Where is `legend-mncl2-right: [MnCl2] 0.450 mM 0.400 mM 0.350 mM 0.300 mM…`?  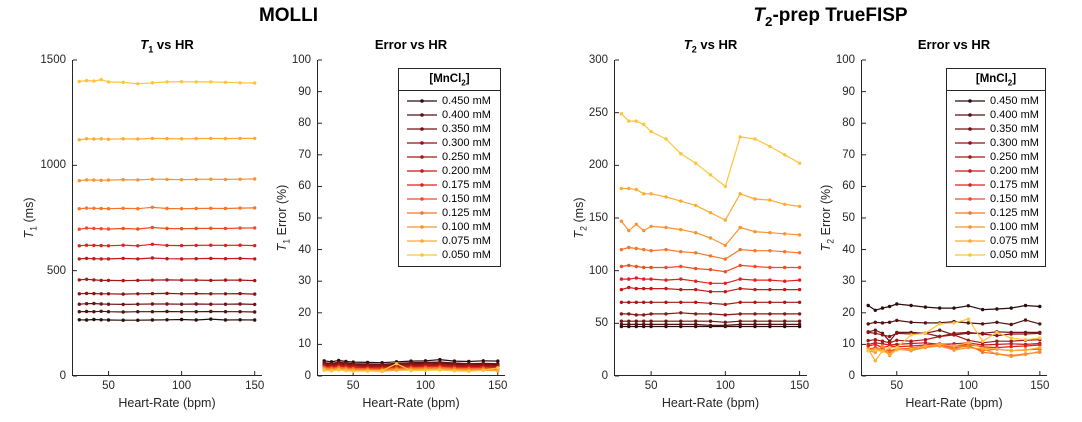
legend-mncl2-right: [MnCl2] 0.450 mM 0.400 mM 0.350 mM 0.300 mM… is located at coordinates (996, 167).